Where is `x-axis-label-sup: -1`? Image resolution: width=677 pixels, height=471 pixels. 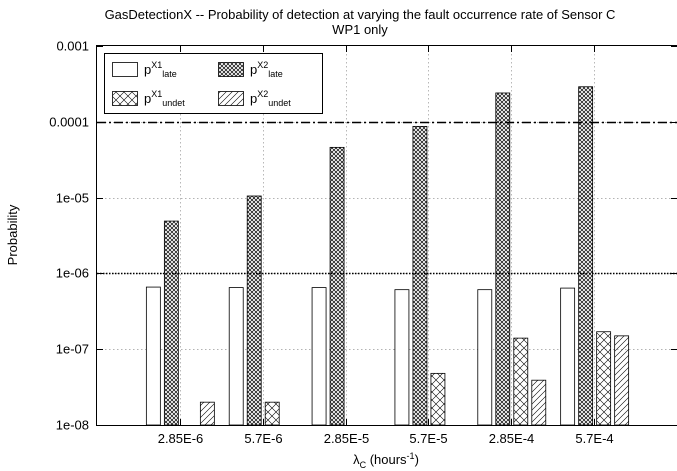 x-axis-label-sup: -1 is located at coordinates (411, 456).